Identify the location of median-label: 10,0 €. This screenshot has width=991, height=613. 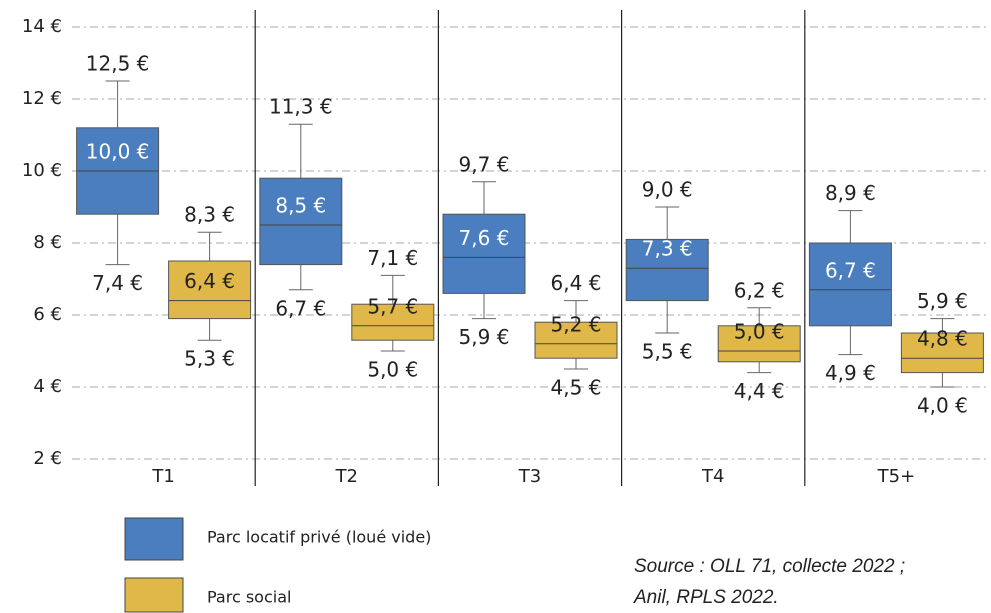
(118, 152).